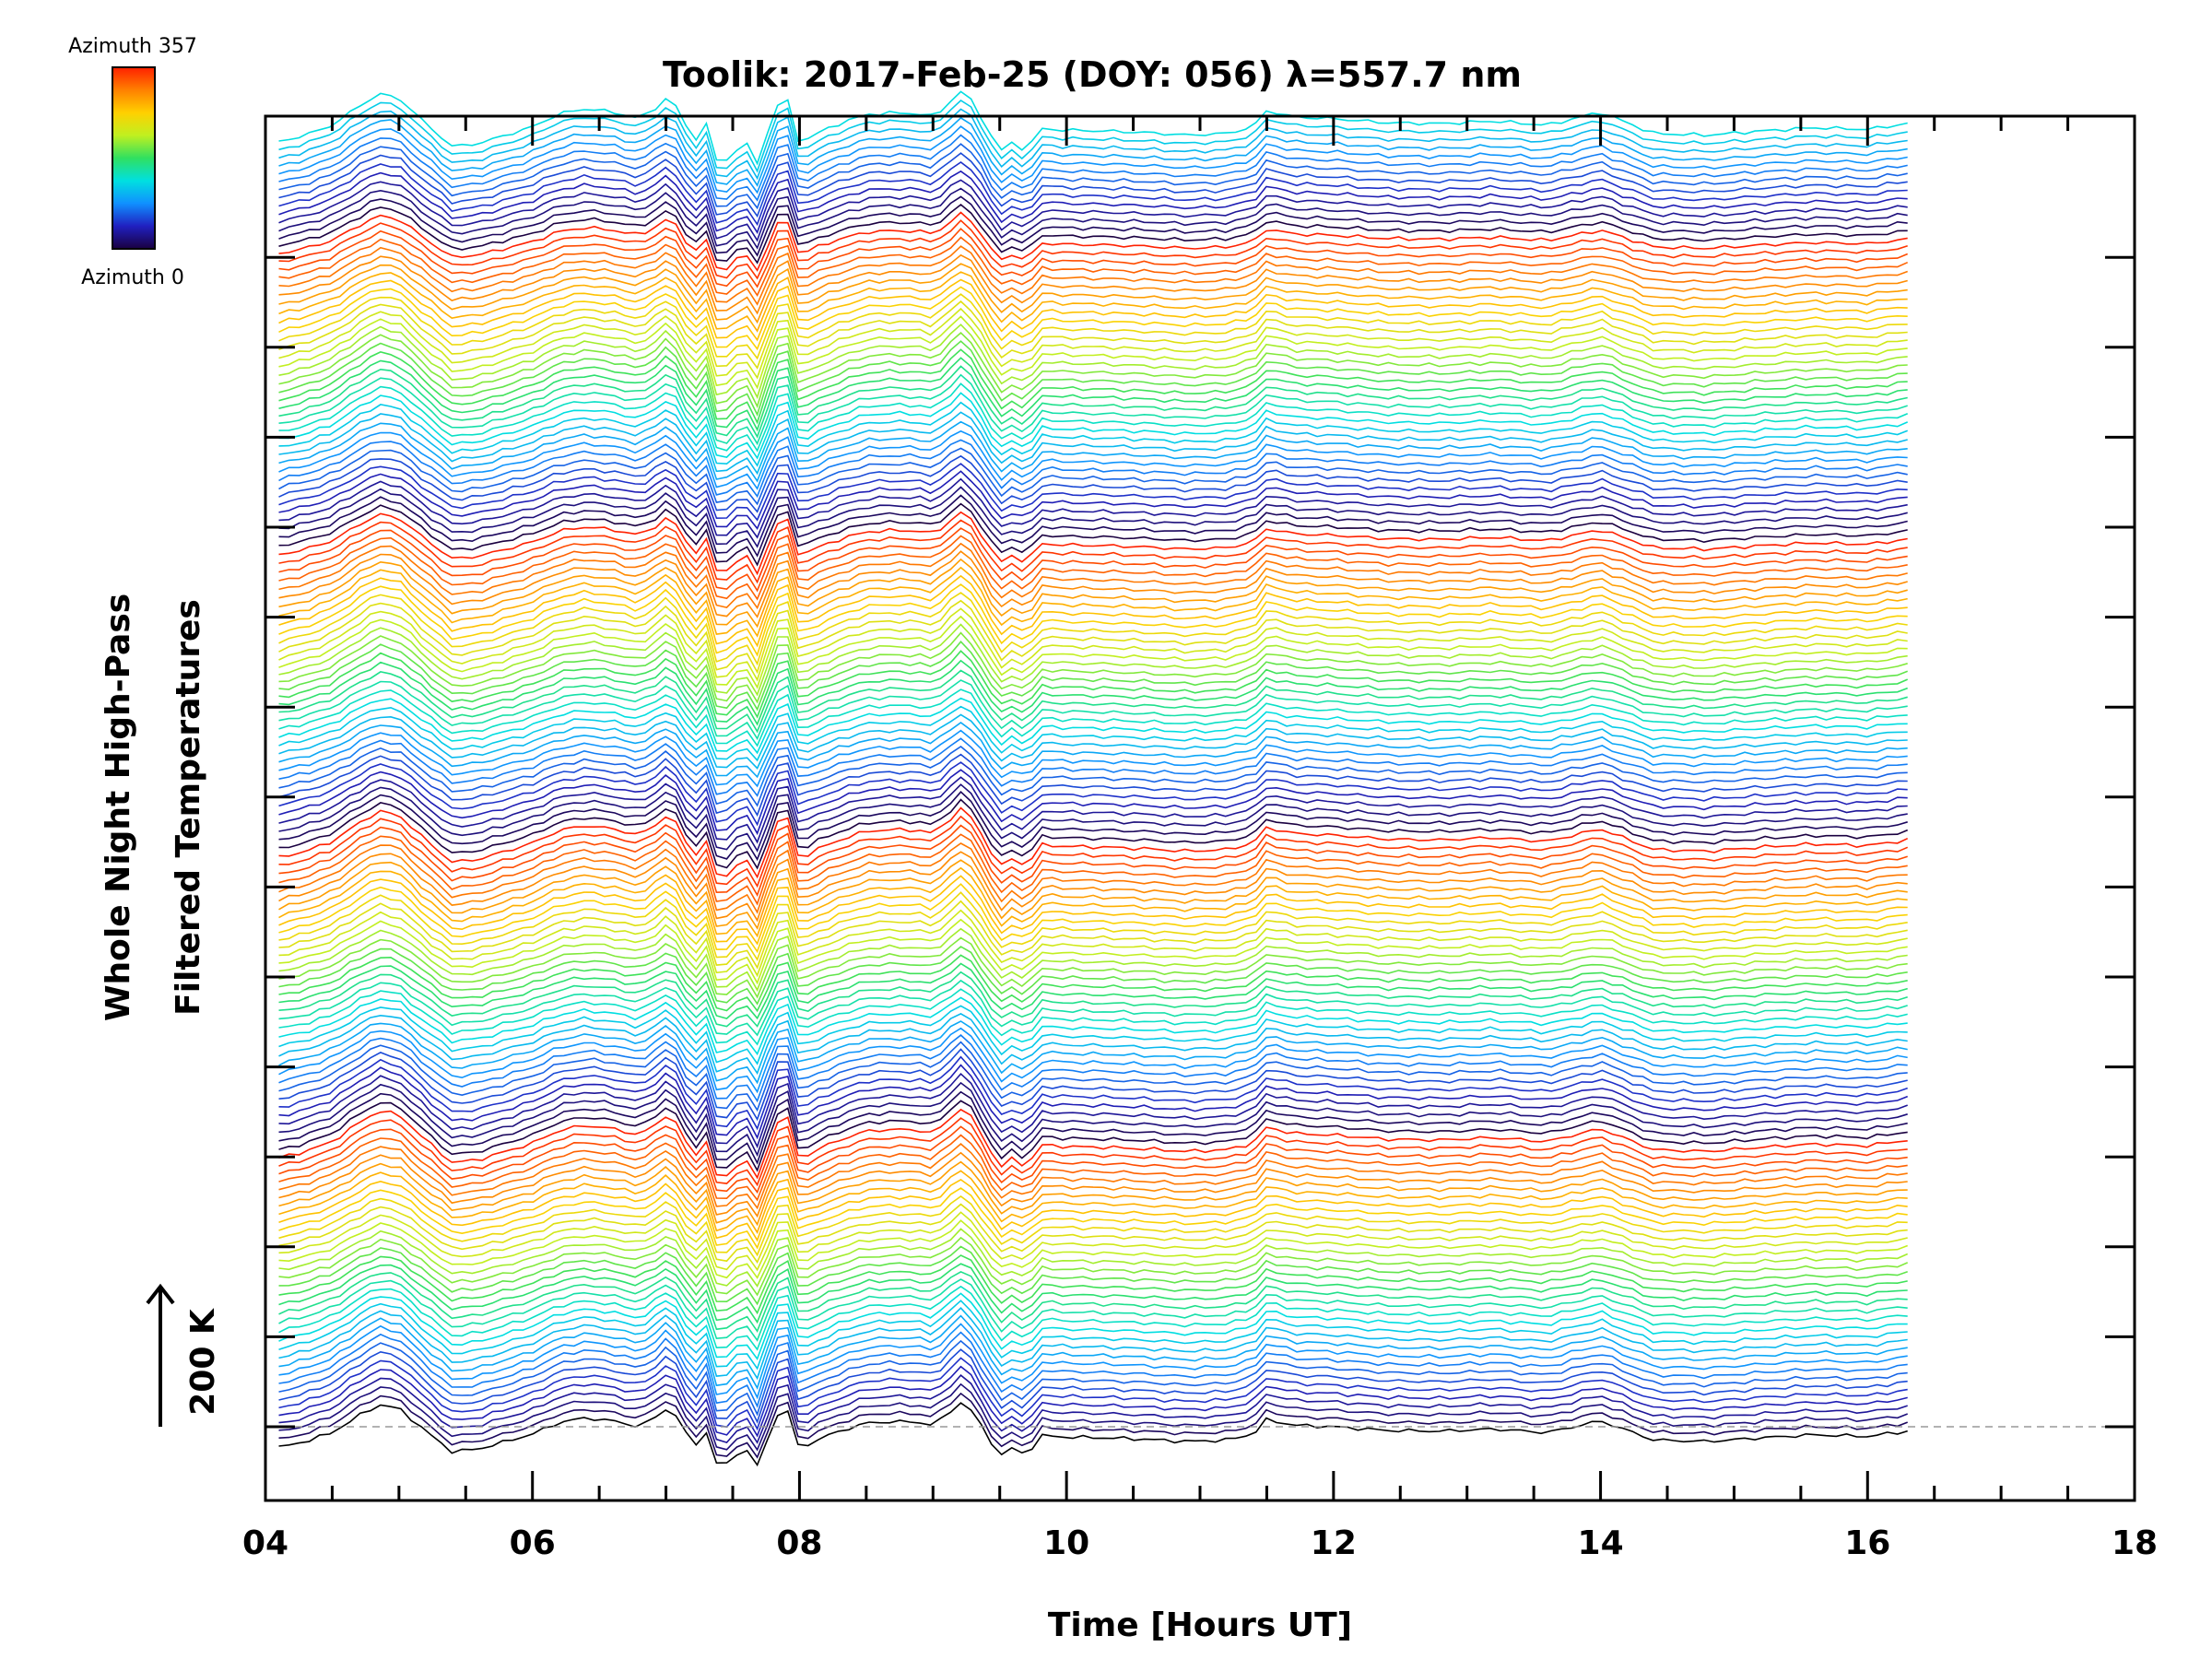 The width and height of the screenshot is (2212, 1659). Describe the element at coordinates (1066, 1543) in the screenshot. I see `x-tick-label: 10` at that location.